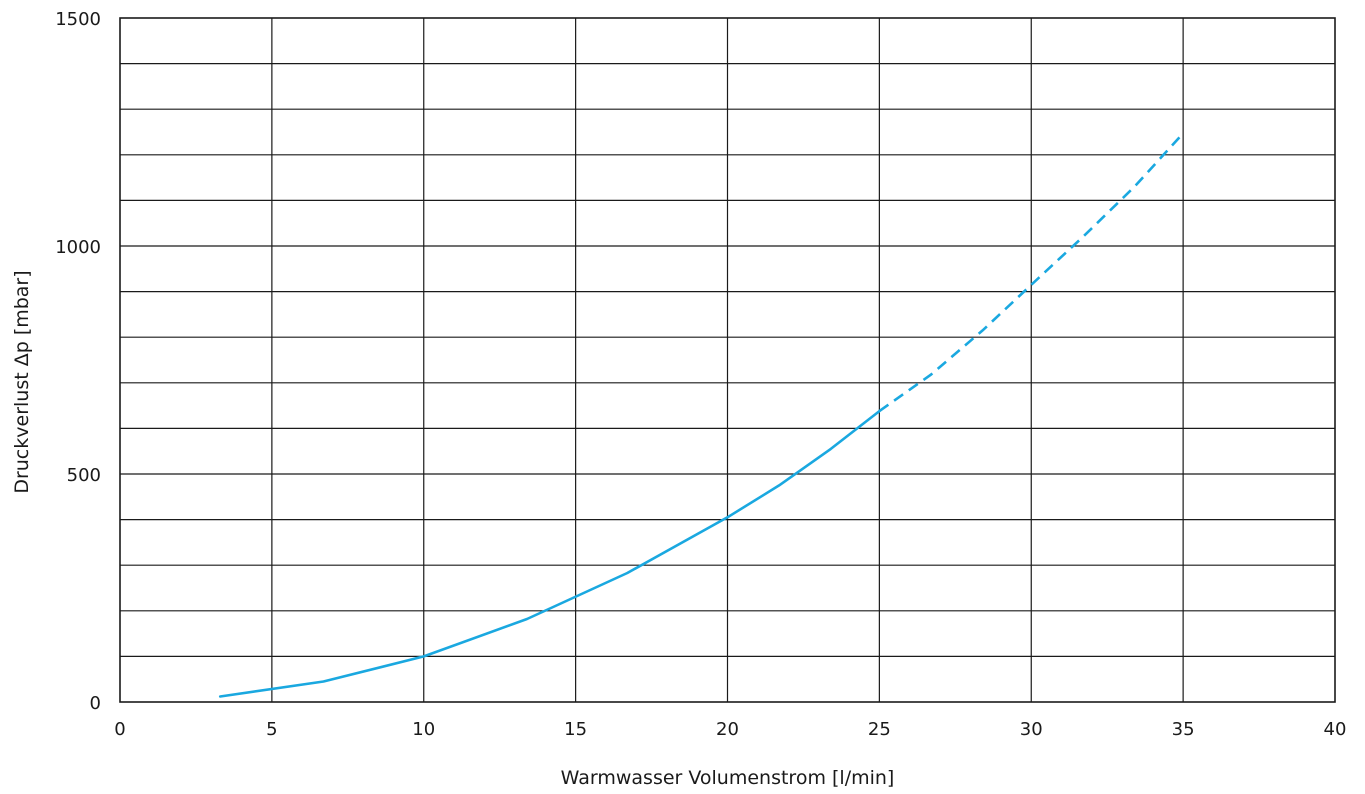  What do you see at coordinates (1030, 274) in the screenshot?
I see `pressure-loss-curve-dashed` at bounding box center [1030, 274].